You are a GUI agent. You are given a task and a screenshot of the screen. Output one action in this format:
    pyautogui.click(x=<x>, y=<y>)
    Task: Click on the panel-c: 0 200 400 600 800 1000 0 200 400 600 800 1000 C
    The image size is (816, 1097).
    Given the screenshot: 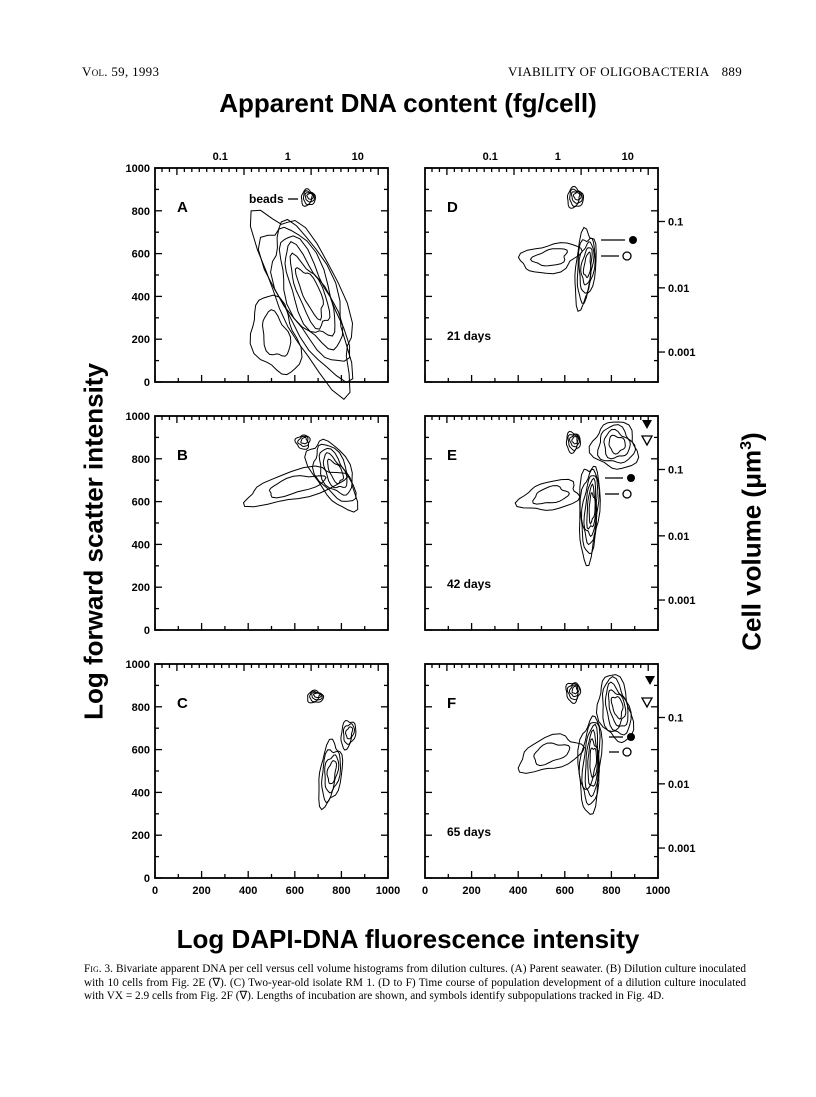 What is the action you would take?
    pyautogui.click(x=263, y=778)
    